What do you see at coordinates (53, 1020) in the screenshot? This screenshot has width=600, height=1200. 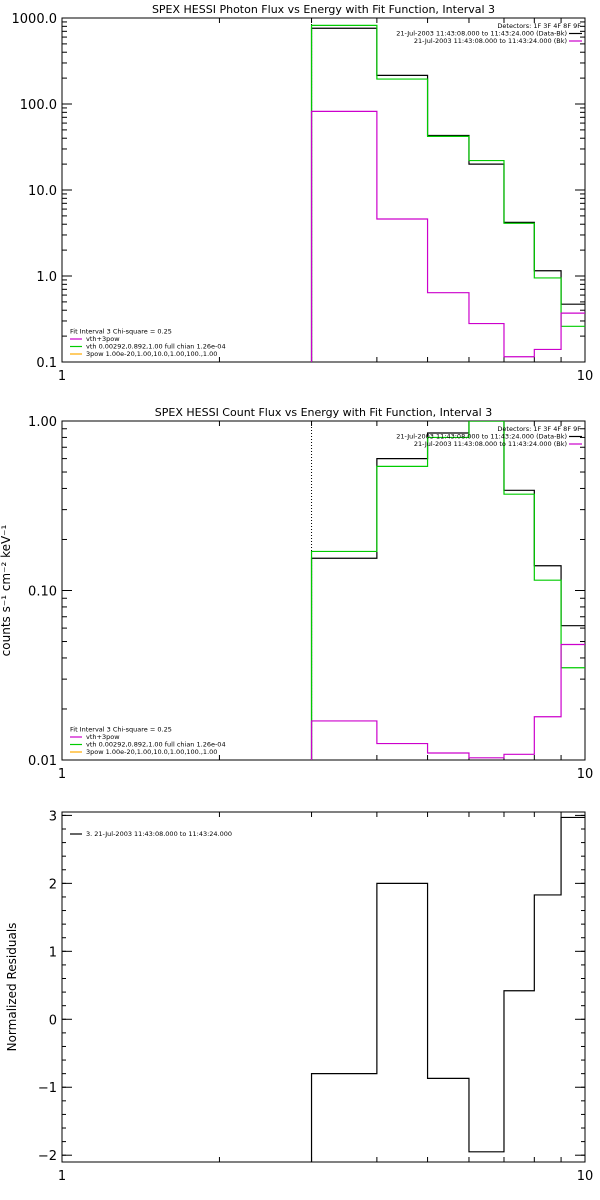 I see `y-tick-label: 0` at bounding box center [53, 1020].